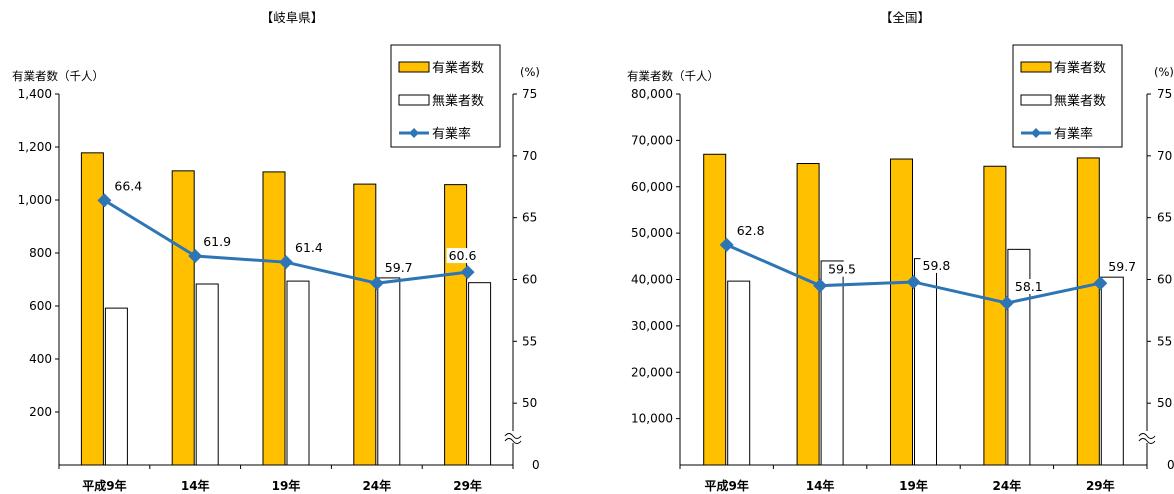 The height and width of the screenshot is (494, 1174). Describe the element at coordinates (40, 359) in the screenshot. I see `y-tick-label: 400` at that location.